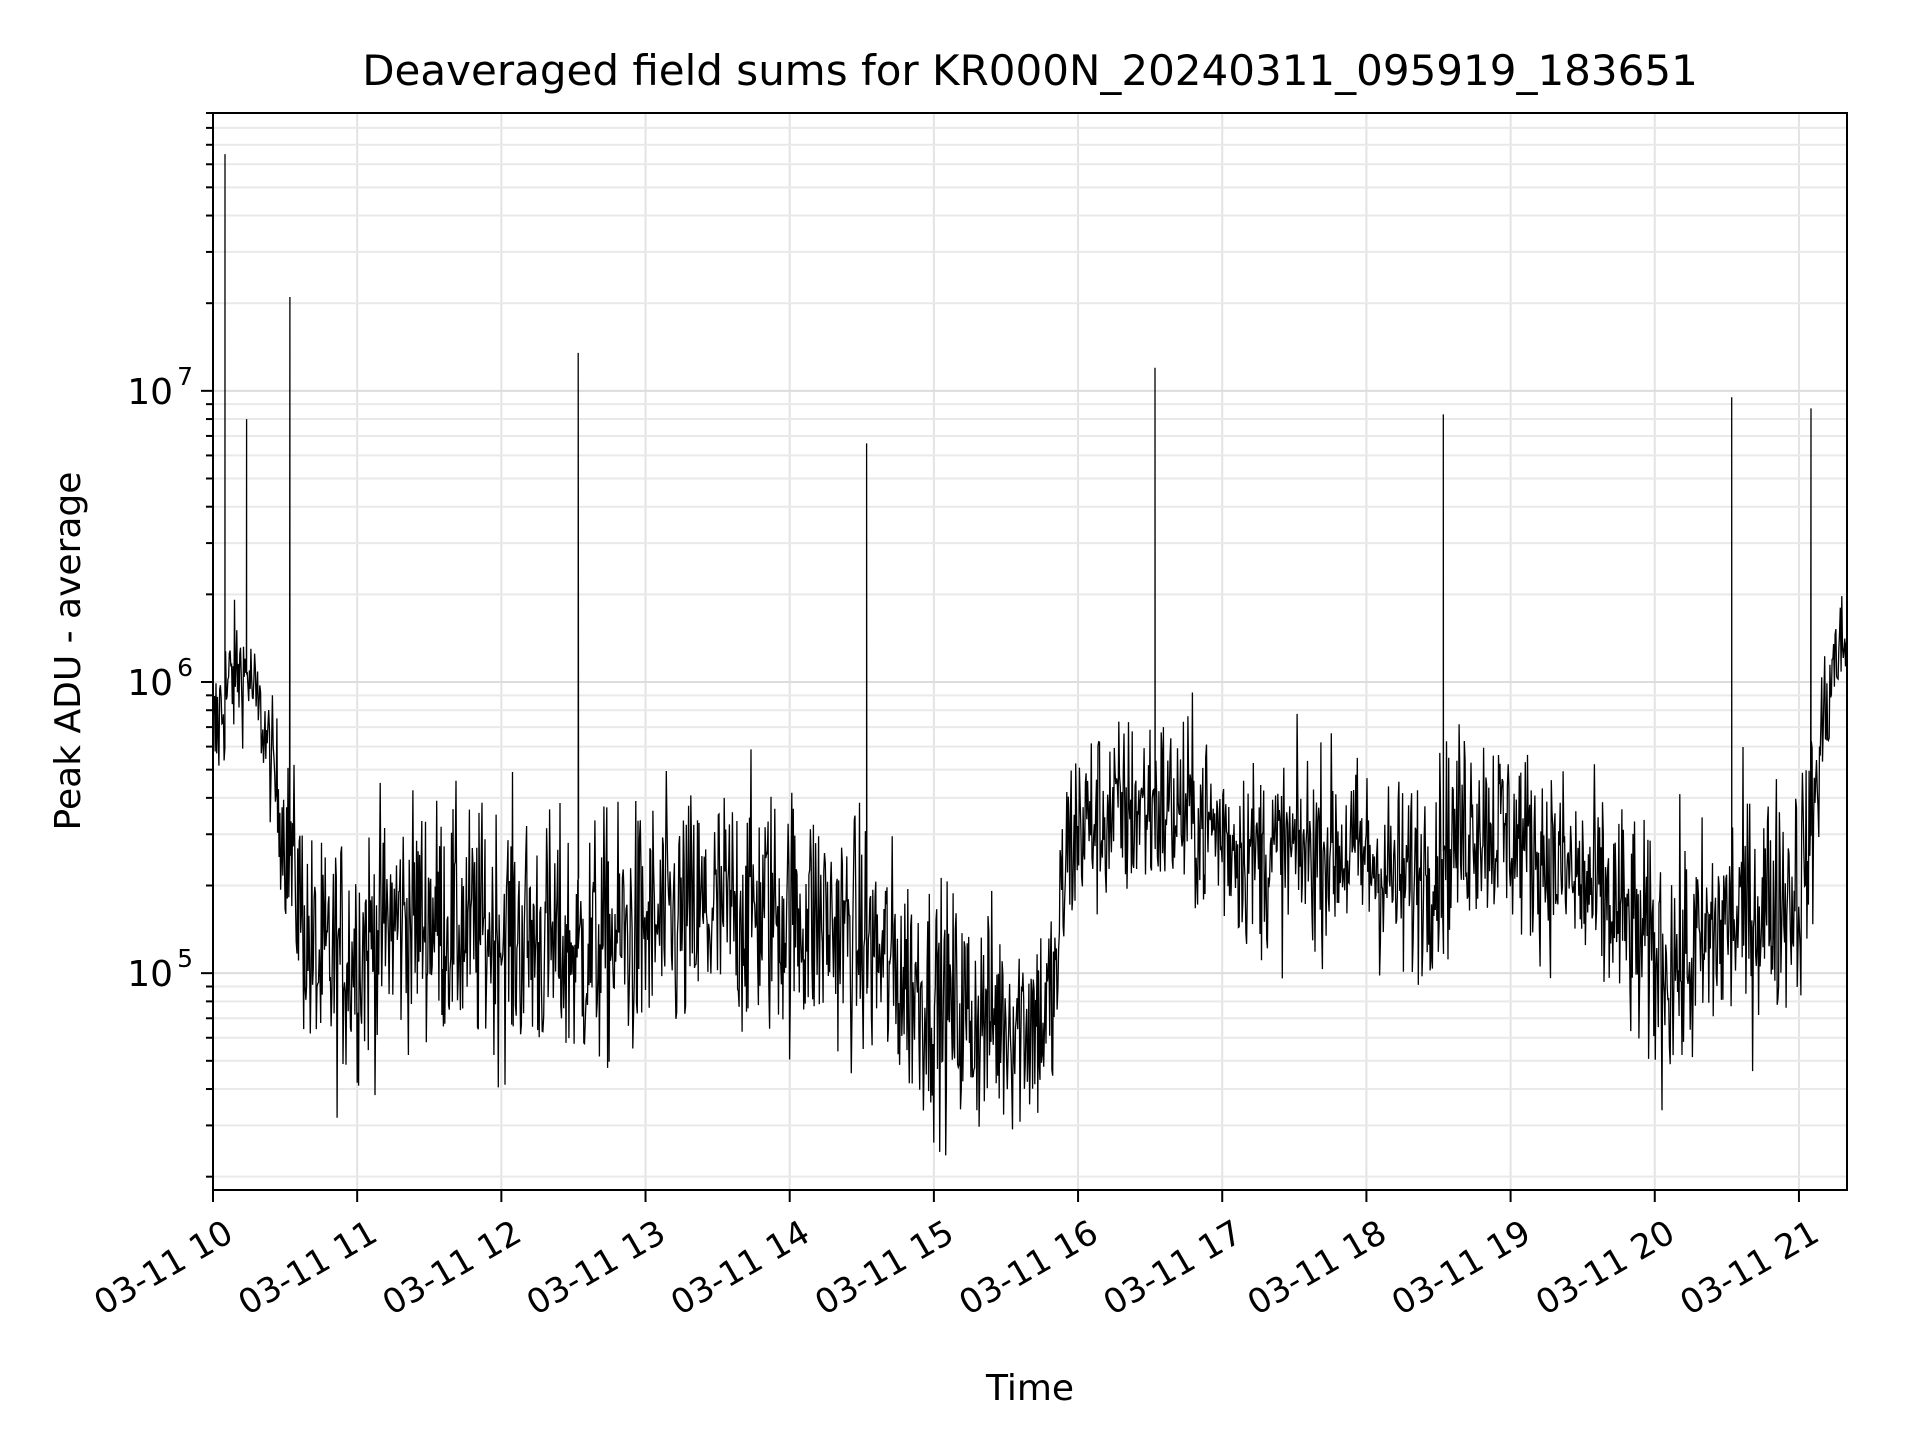 The height and width of the screenshot is (1440, 1920). What do you see at coordinates (68, 651) in the screenshot?
I see `y-axis-label: Peak ADU - average` at bounding box center [68, 651].